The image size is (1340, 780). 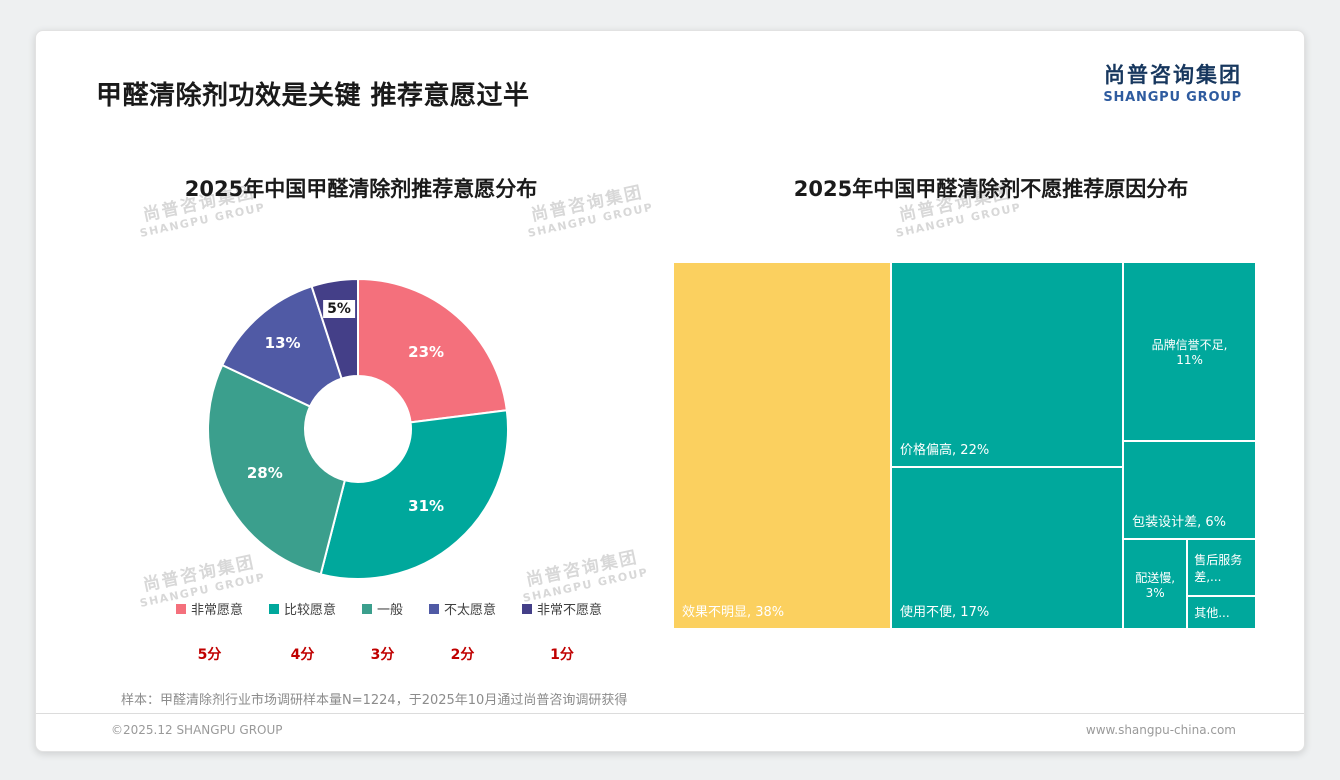 What do you see at coordinates (462, 631) in the screenshot?
I see `legend-column: 不太愿意 2分` at bounding box center [462, 631].